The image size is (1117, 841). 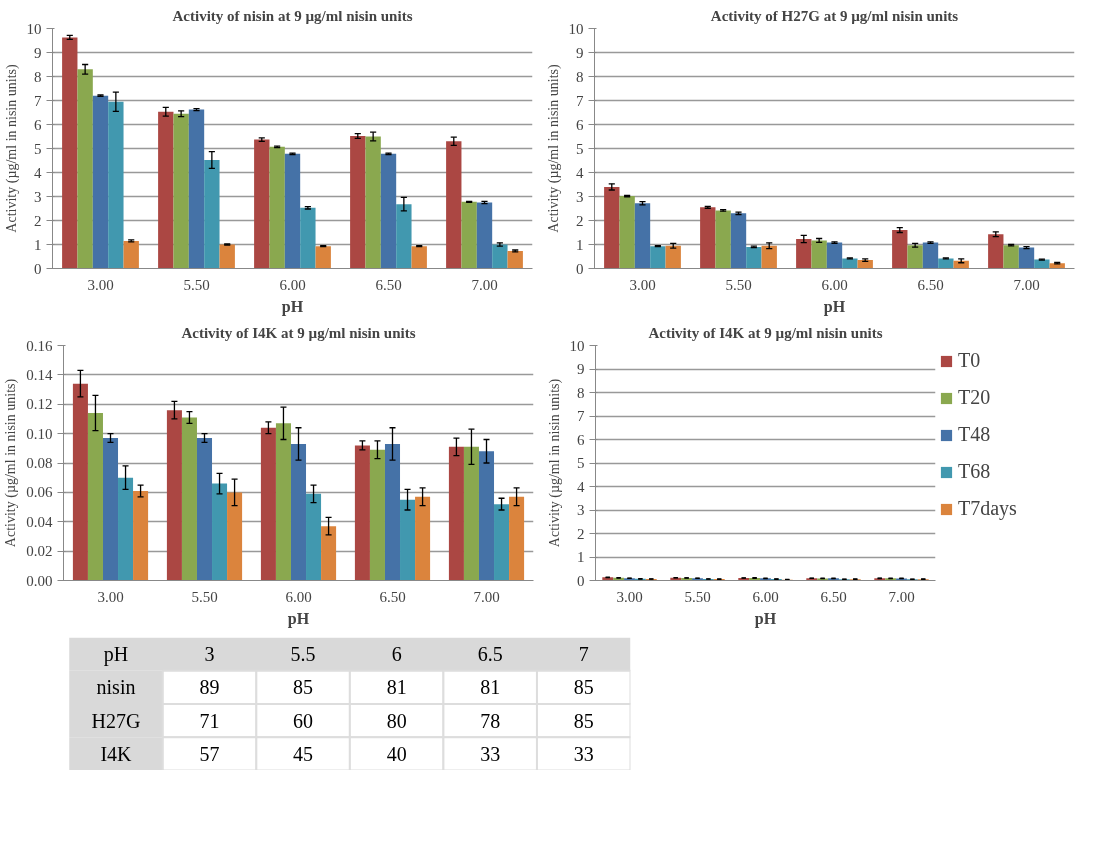 I want to click on y-tick-label: 0.02, so click(x=39, y=551).